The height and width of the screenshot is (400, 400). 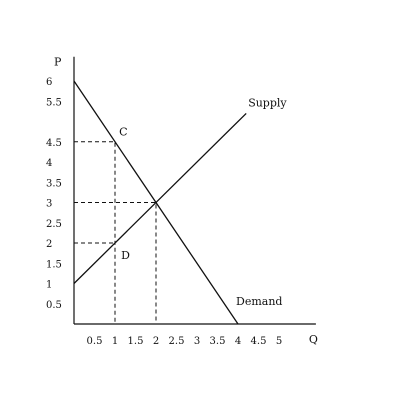 I want to click on x-tick-0-5: 0.5, so click(x=95, y=341).